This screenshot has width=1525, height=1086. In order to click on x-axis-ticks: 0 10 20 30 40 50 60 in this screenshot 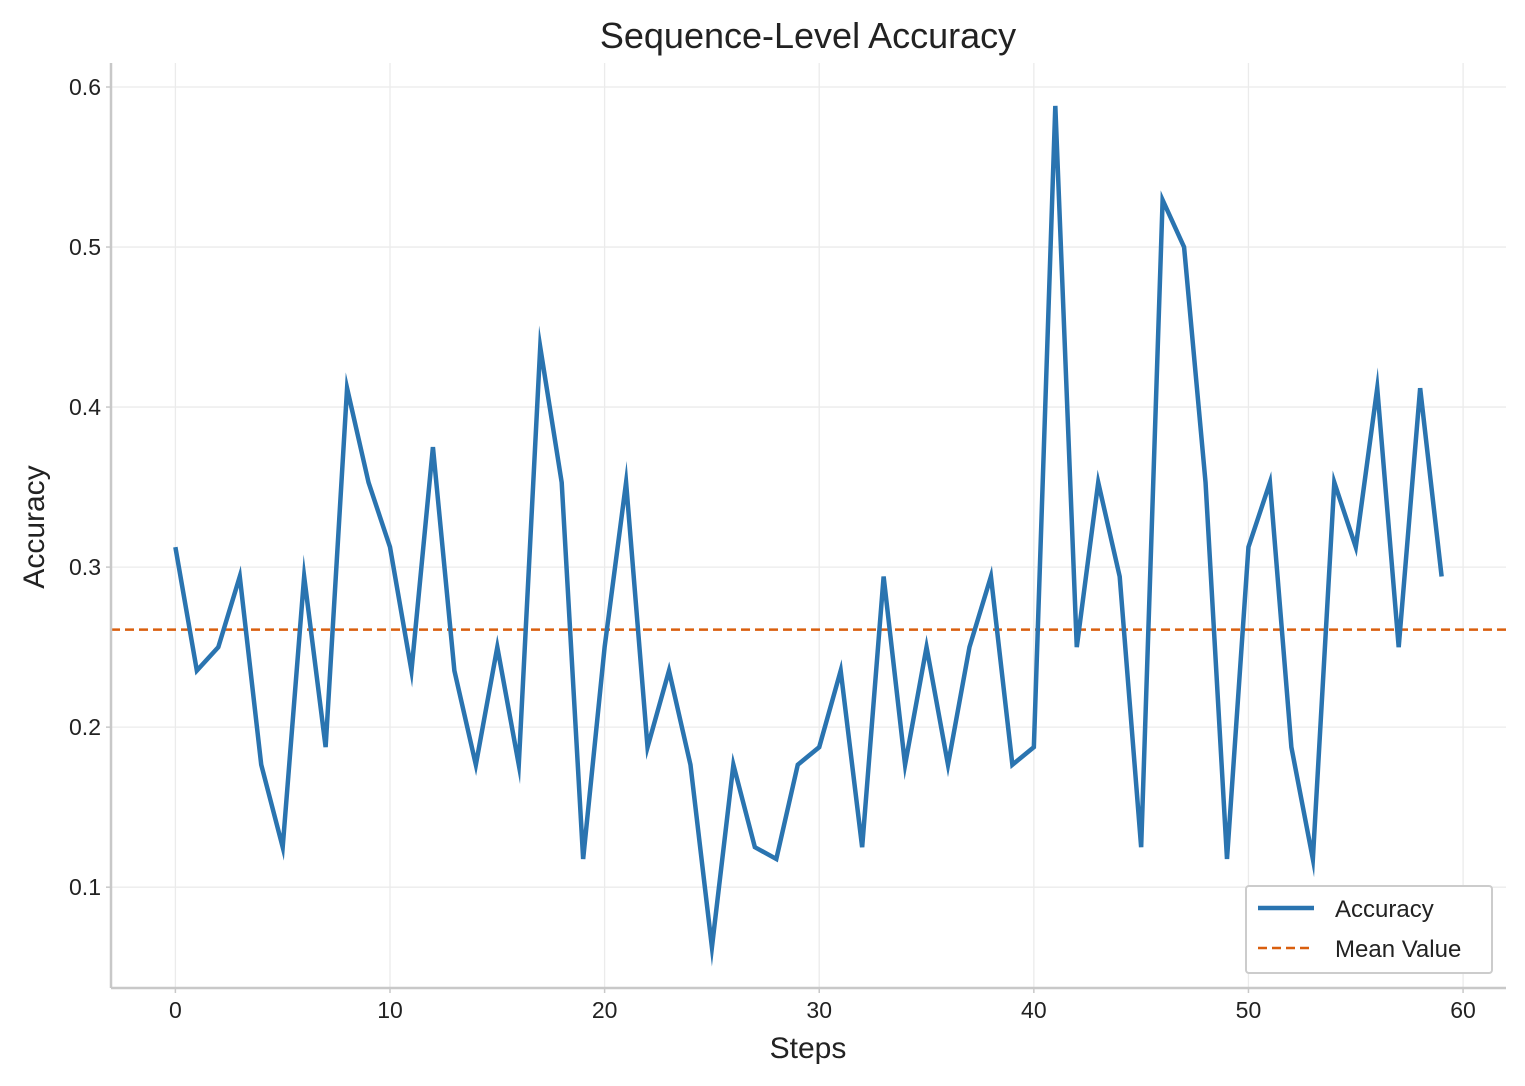, I will do `click(822, 1005)`.